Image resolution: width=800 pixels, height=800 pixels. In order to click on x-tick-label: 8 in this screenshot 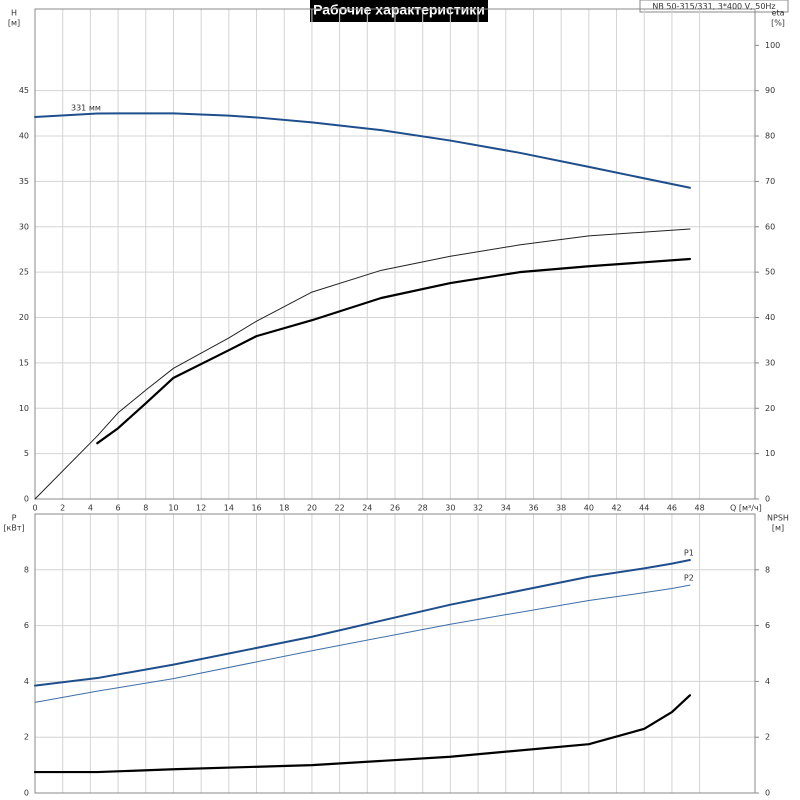, I will do `click(145, 508)`.